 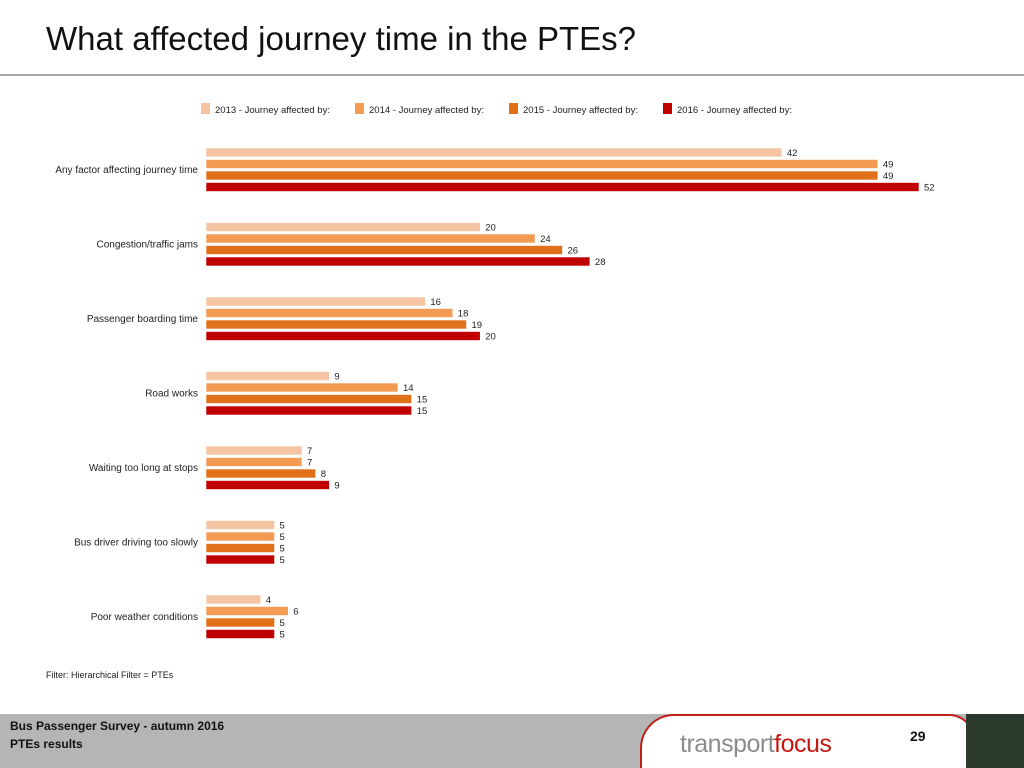 What do you see at coordinates (272, 110) in the screenshot?
I see `legend-label-0: 2013 - Journey affected by:` at bounding box center [272, 110].